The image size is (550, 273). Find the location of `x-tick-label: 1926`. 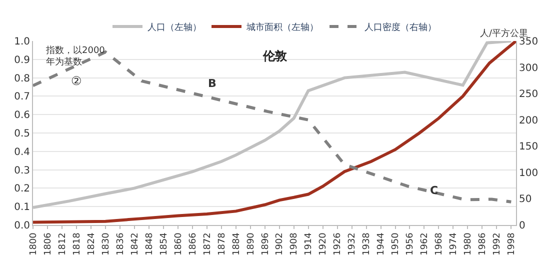

x-tick-label: 1926 is located at coordinates (338, 244).